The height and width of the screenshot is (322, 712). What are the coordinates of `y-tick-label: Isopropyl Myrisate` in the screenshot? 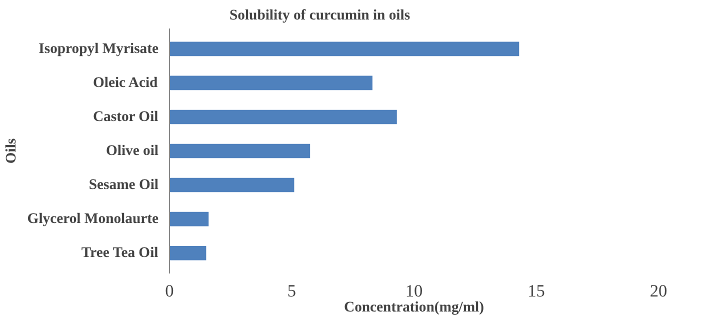 It's located at (98, 48).